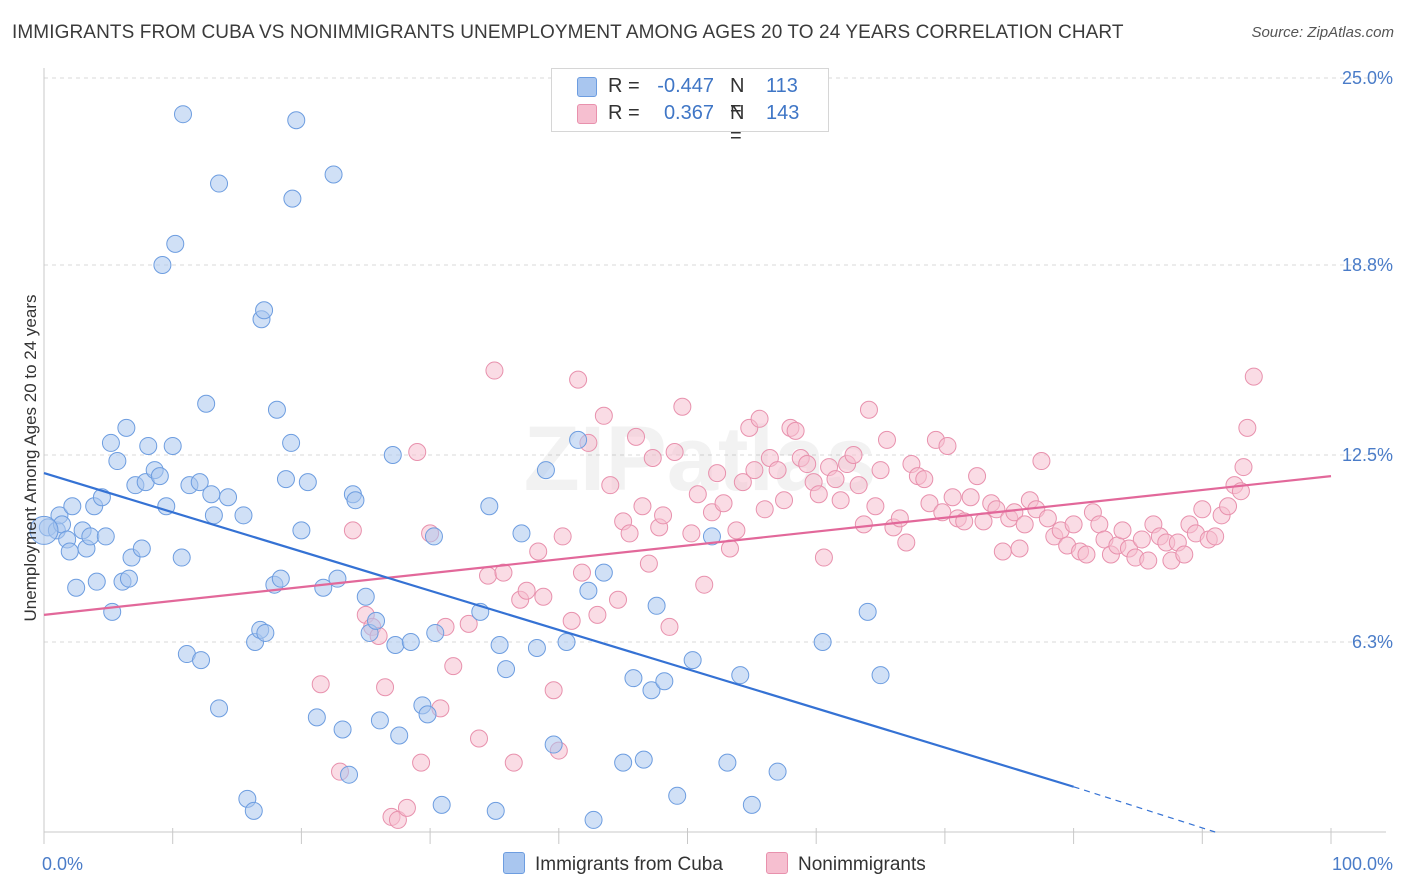 Image resolution: width=1406 pixels, height=892 pixels. What do you see at coordinates (624, 86) in the screenshot?
I see `r-label: R =` at bounding box center [624, 86].